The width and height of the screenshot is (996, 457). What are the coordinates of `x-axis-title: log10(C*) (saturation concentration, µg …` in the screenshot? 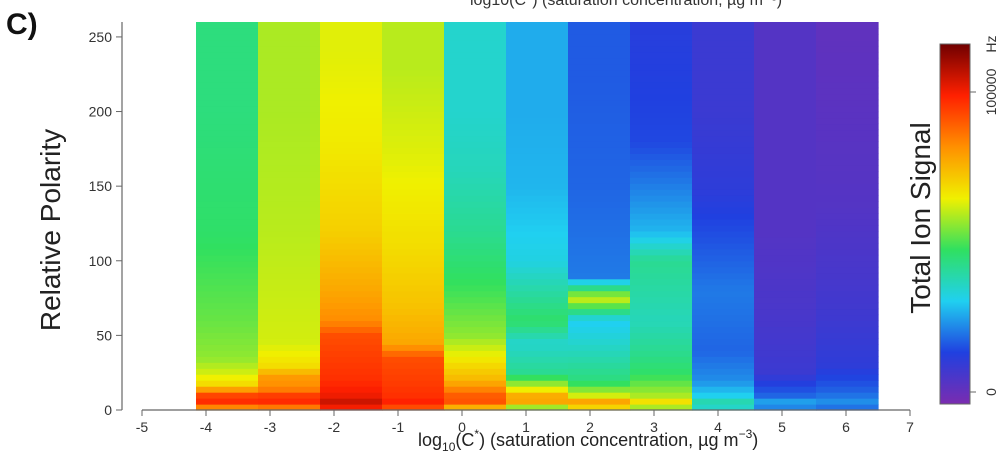 It's located at (588, 440).